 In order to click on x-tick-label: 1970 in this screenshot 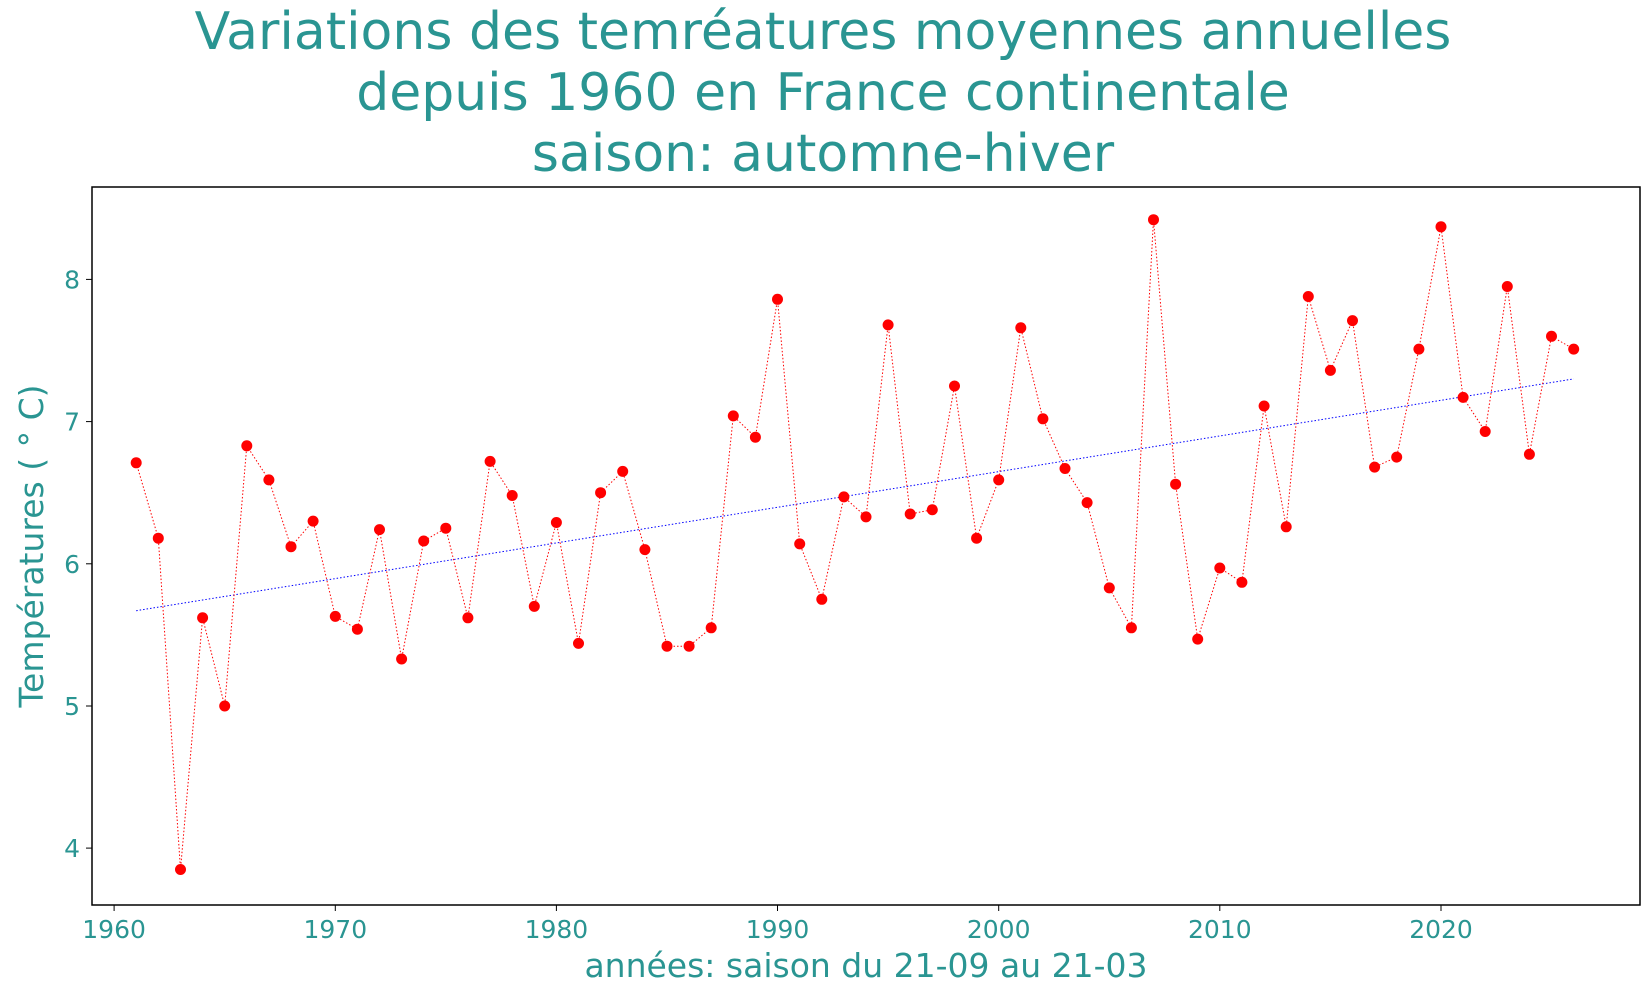, I will do `click(335, 929)`.